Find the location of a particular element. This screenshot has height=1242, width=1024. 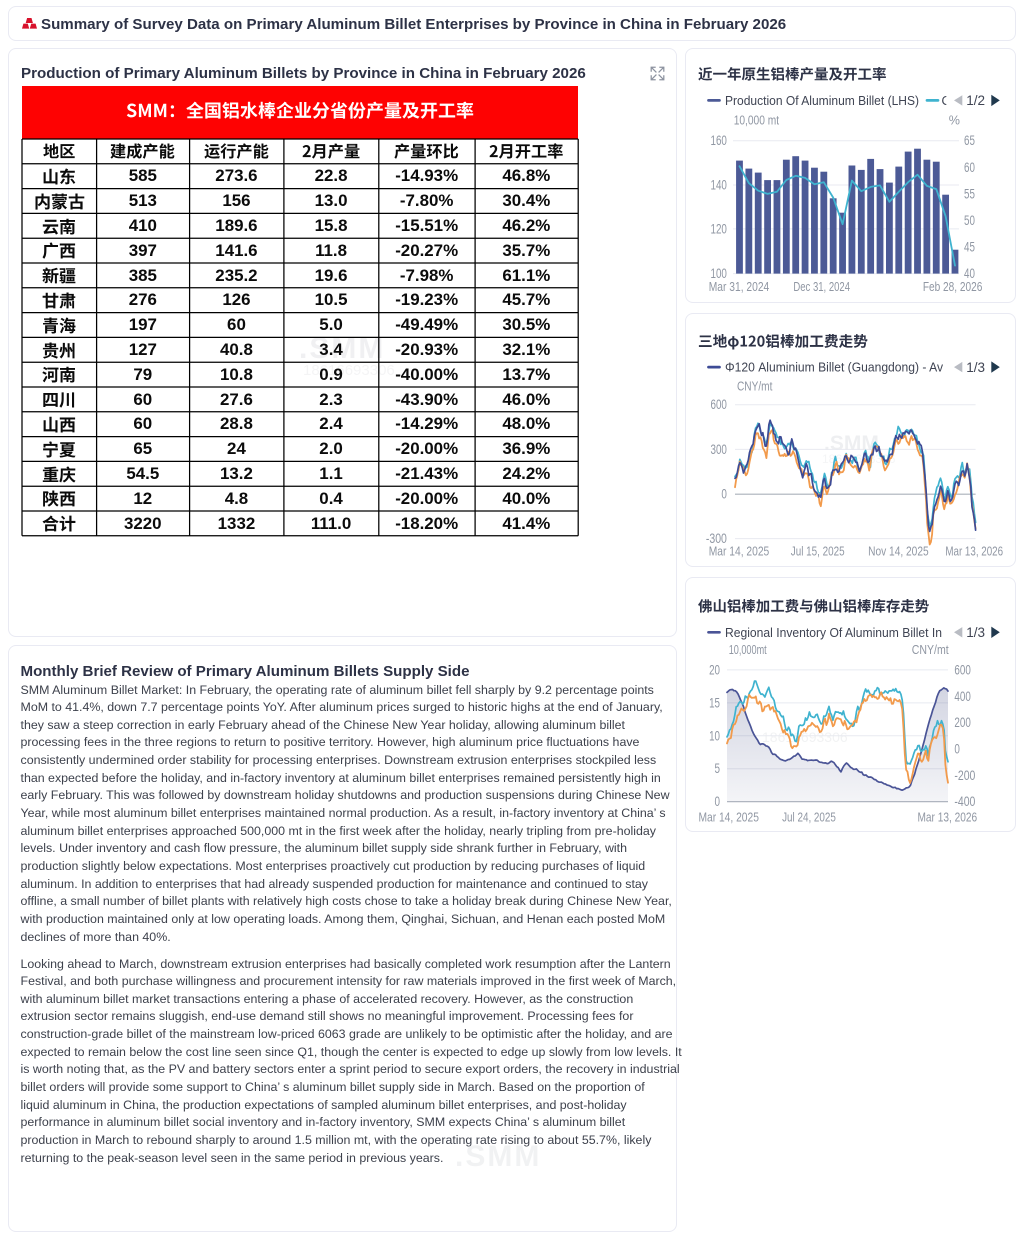

svg-text:Production Of Aluminum Billet: Production Of Aluminum Billet (LHS) is located at coordinates (822, 100).